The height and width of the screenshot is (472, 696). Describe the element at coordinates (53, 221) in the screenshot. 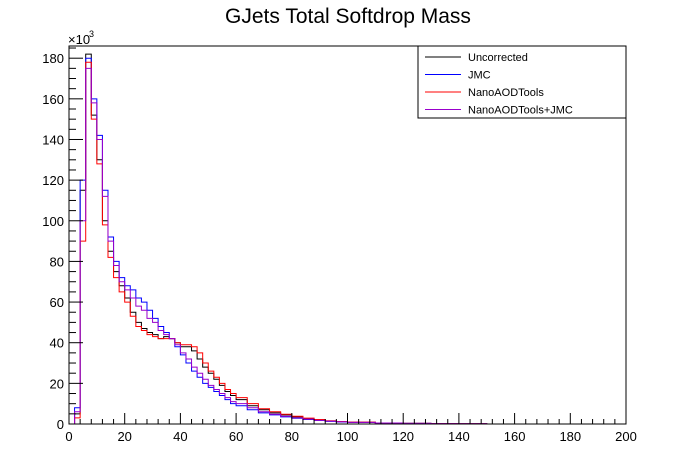

I see `y-tick-label: 100` at that location.